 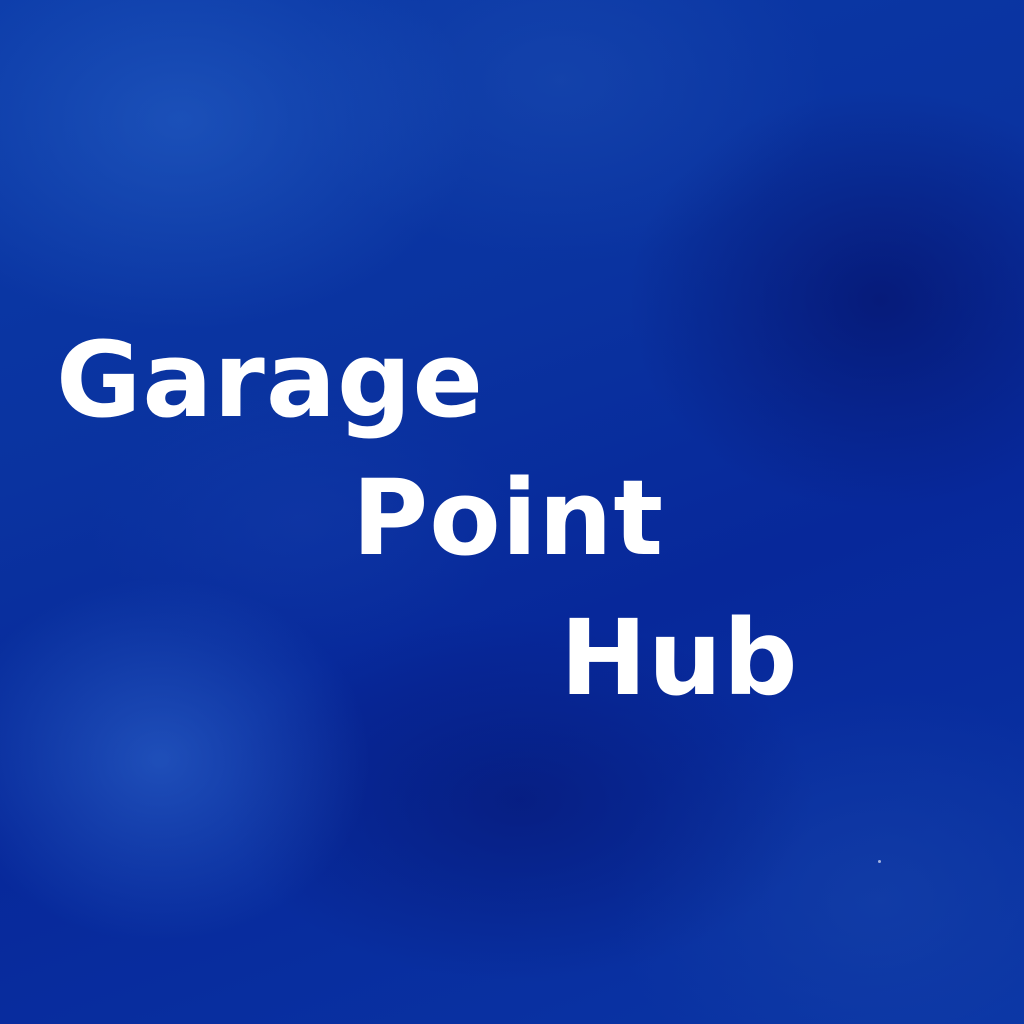 What do you see at coordinates (508, 518) in the screenshot?
I see `title-line-point: Point` at bounding box center [508, 518].